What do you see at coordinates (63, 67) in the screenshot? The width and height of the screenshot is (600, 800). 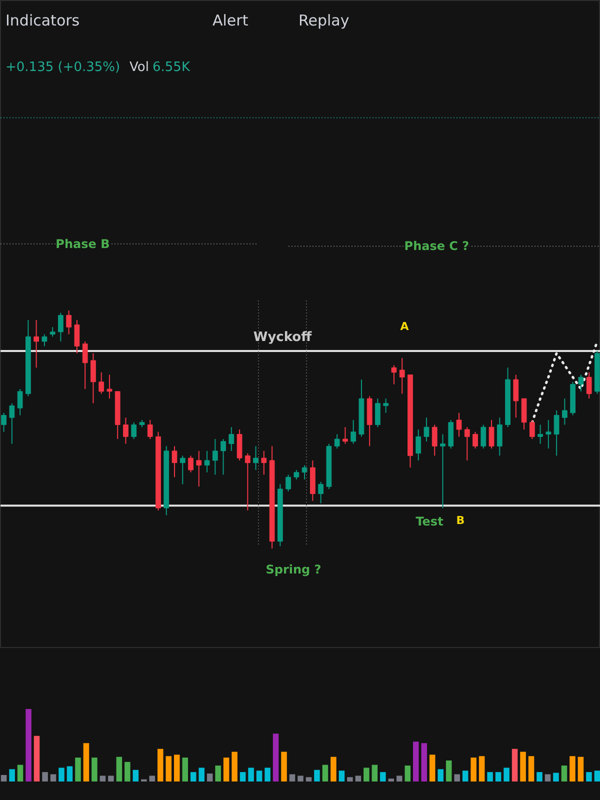 I see `text: +0.135 (+0.35%)` at bounding box center [63, 67].